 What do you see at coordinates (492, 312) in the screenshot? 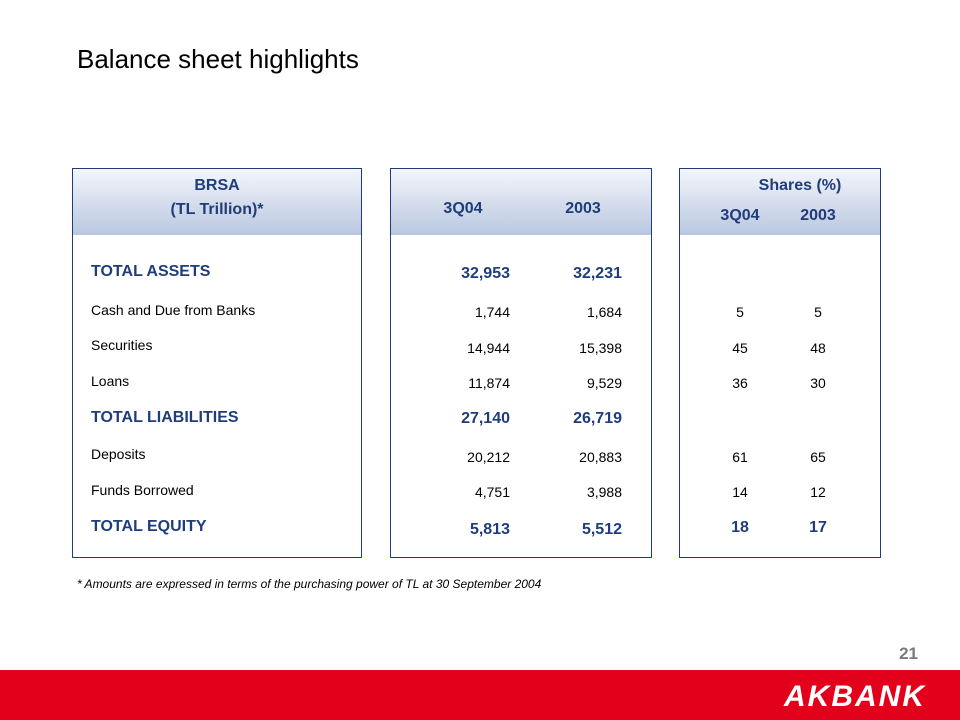
I see `value-3q04: 1,744` at bounding box center [492, 312].